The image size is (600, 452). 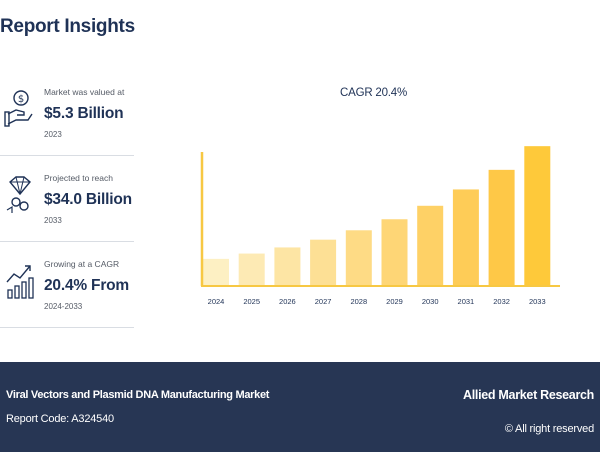 I want to click on stat-year: 2024-2033, so click(x=63, y=306).